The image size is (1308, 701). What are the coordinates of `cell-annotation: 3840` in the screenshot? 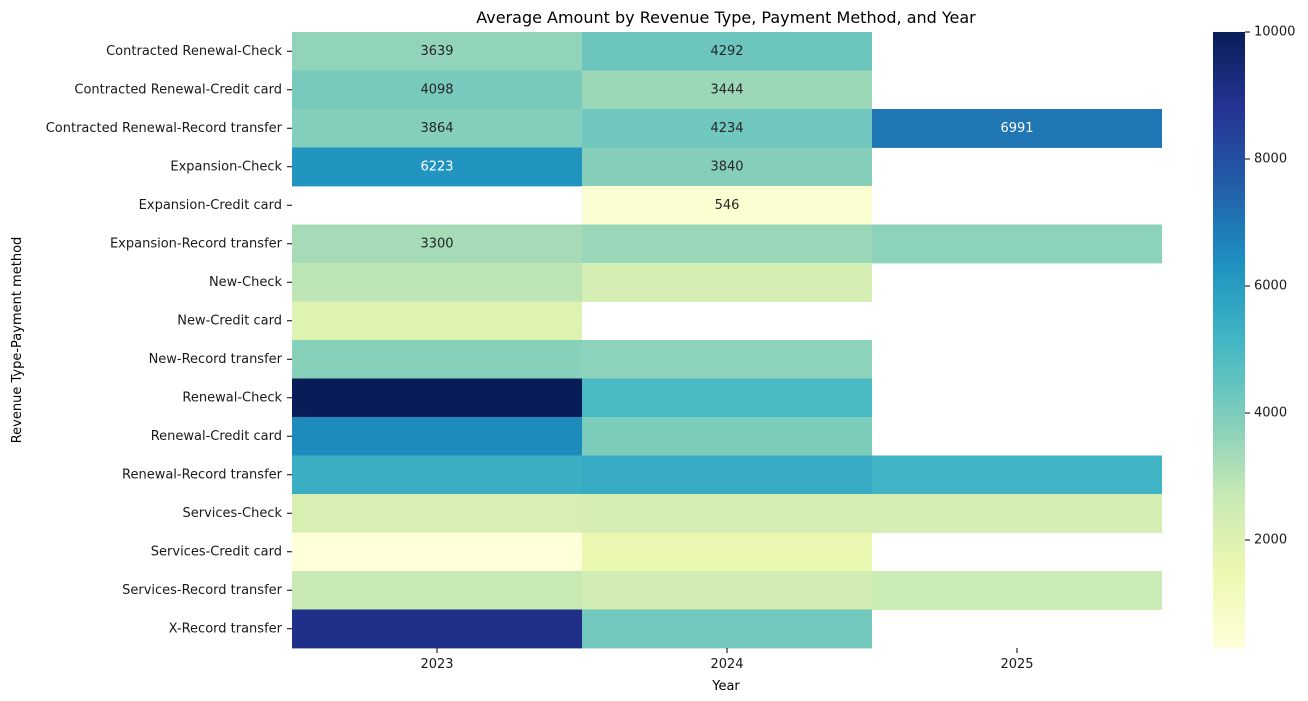 It's located at (726, 166).